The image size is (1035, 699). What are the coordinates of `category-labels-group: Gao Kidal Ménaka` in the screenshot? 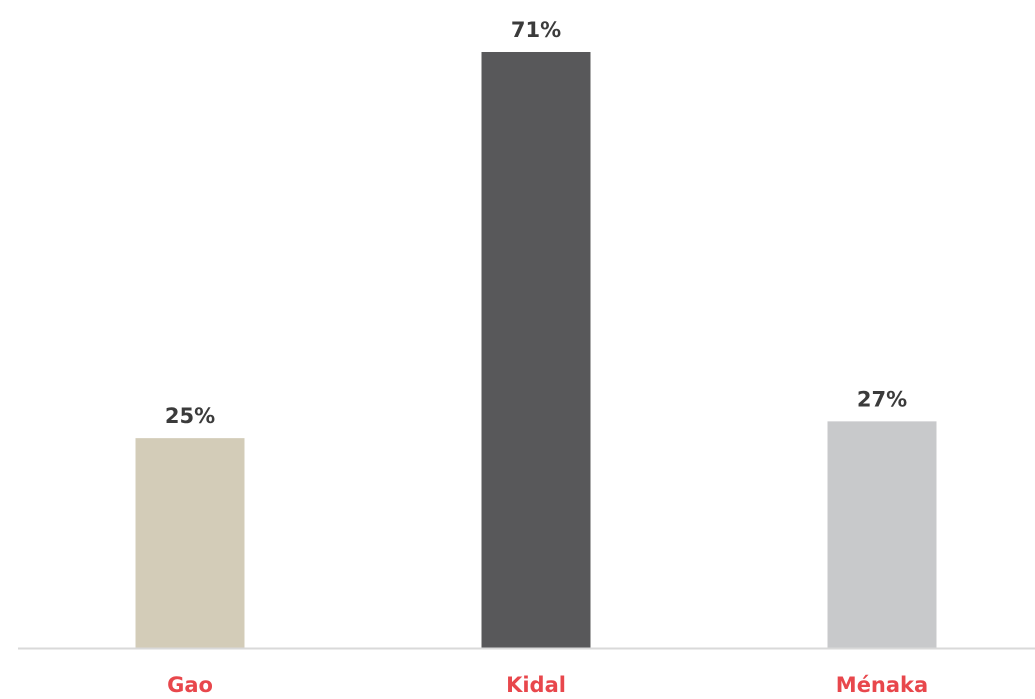 It's located at (547, 685).